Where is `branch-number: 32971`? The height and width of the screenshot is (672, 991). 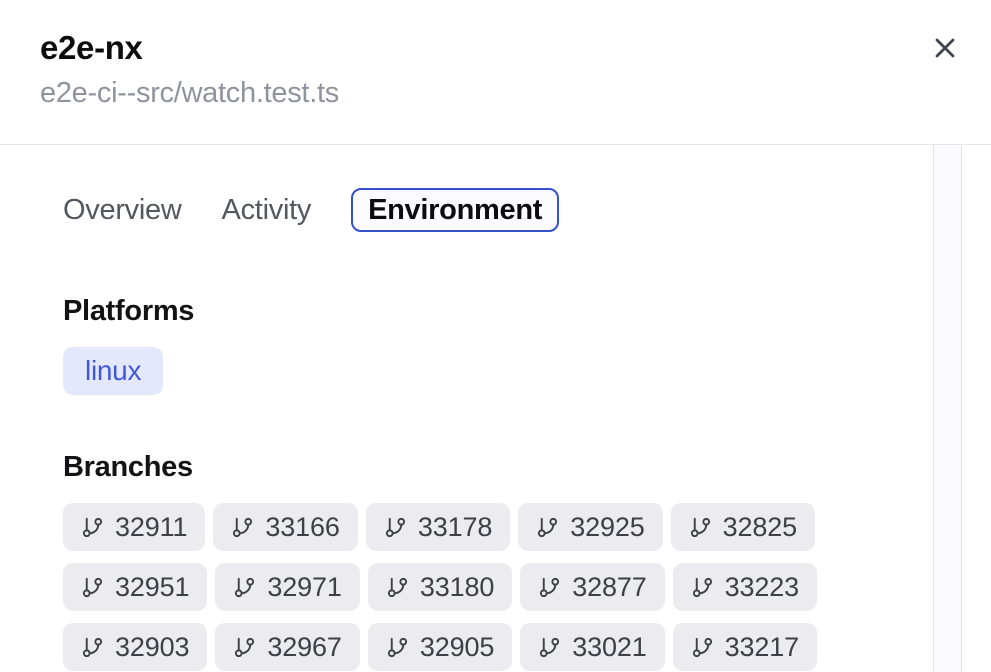 branch-number: 32971 is located at coordinates (304, 586).